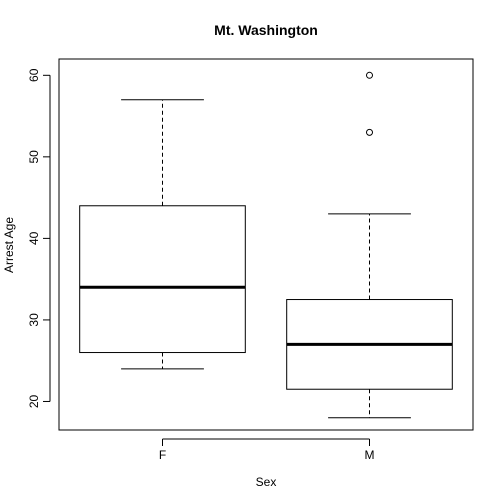 This screenshot has height=504, width=504. Describe the element at coordinates (34, 401) in the screenshot. I see `y-tick-label: 20` at that location.